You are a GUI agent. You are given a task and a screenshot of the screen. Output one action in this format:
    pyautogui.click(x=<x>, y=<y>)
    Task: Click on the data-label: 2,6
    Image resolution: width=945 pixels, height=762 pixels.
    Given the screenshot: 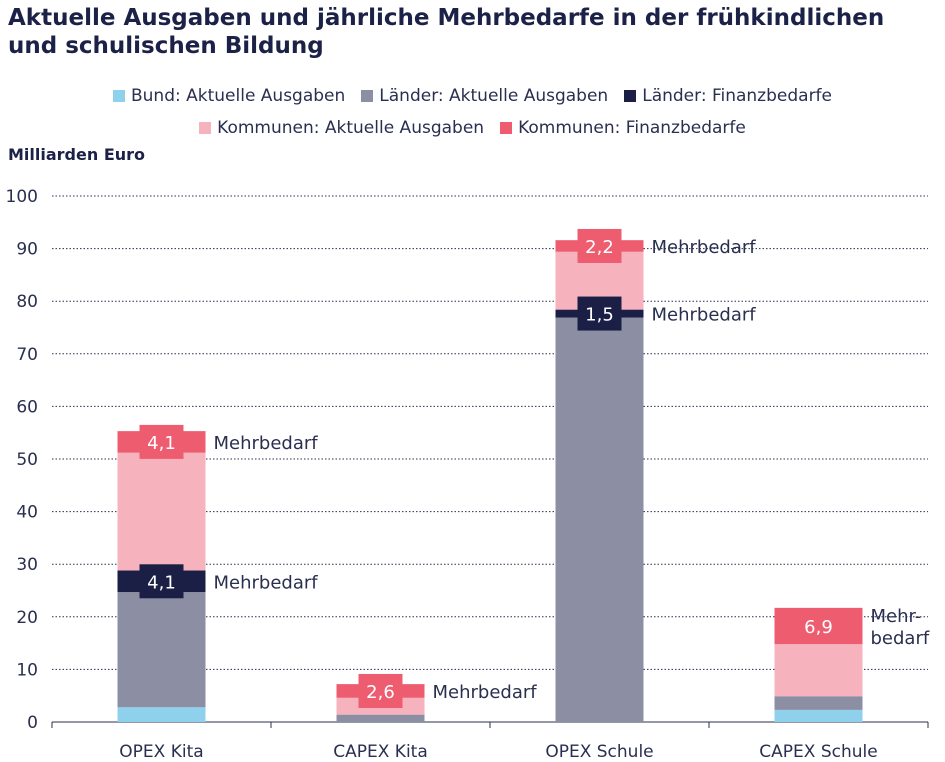 What is the action you would take?
    pyautogui.click(x=380, y=692)
    